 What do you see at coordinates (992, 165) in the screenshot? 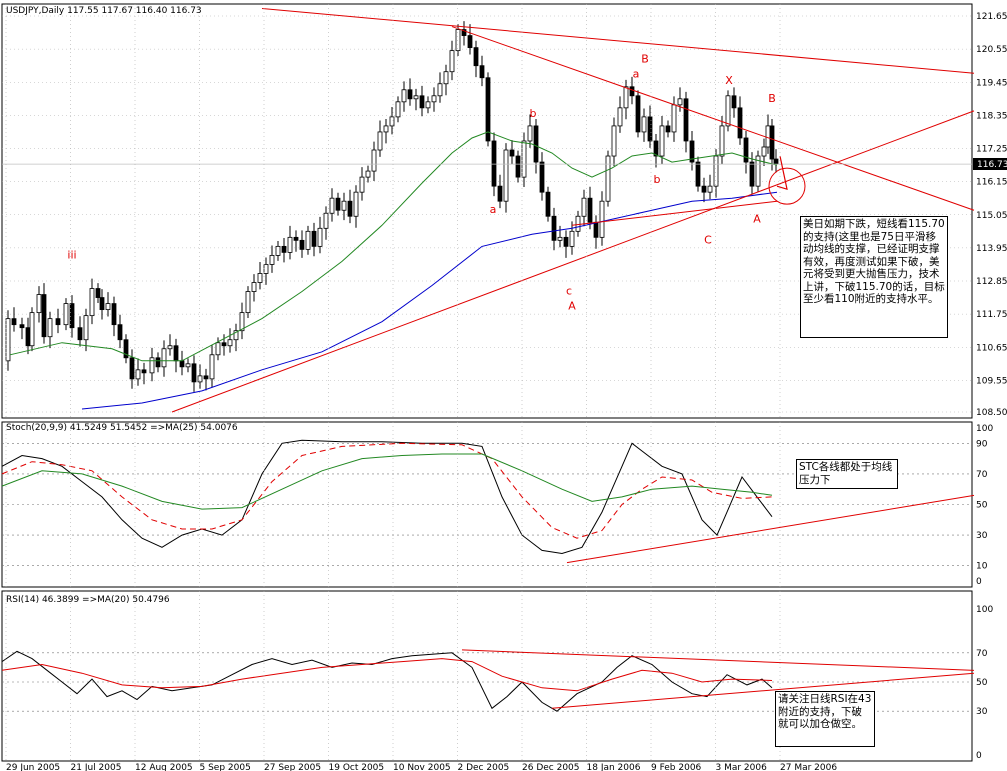
I see `current-price-label: 116.73` at bounding box center [992, 165].